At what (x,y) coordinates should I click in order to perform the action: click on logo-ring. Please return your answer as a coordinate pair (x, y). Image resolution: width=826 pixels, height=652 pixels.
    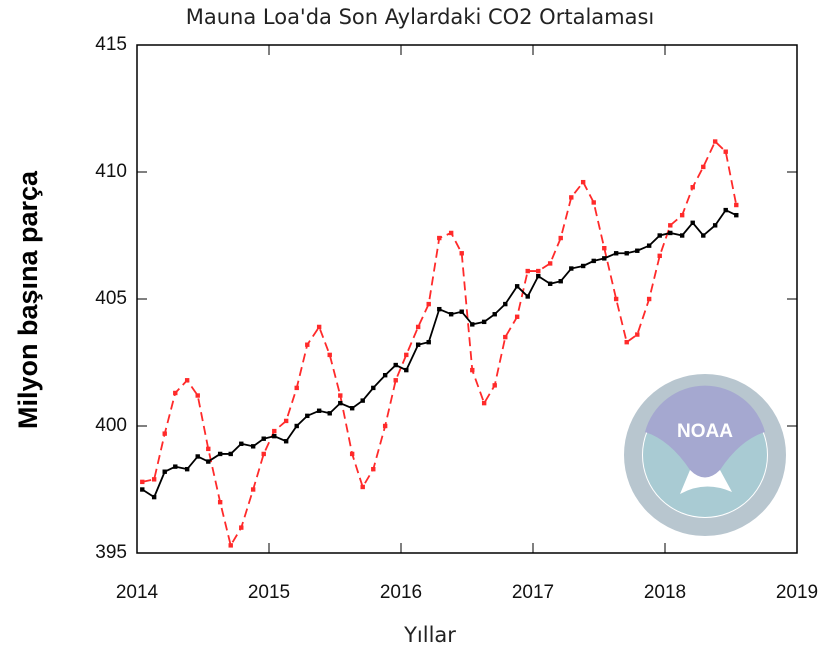
    Looking at the image, I should click on (705, 455).